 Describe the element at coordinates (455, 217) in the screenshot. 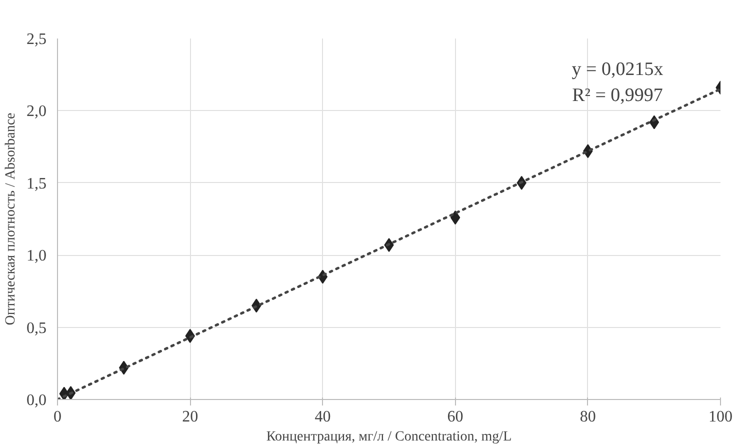

I see `point` at that location.